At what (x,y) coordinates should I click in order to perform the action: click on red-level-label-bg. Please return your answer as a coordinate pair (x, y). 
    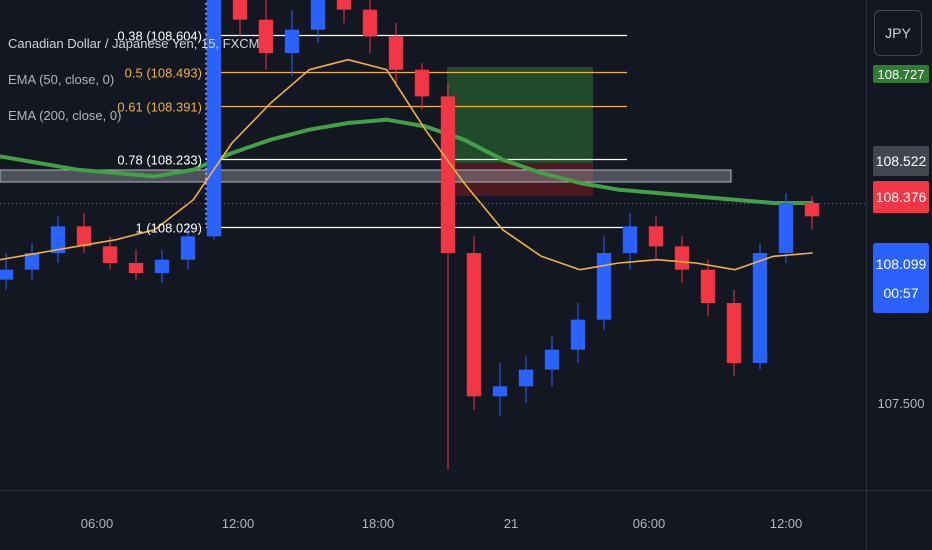
    Looking at the image, I should click on (901, 197).